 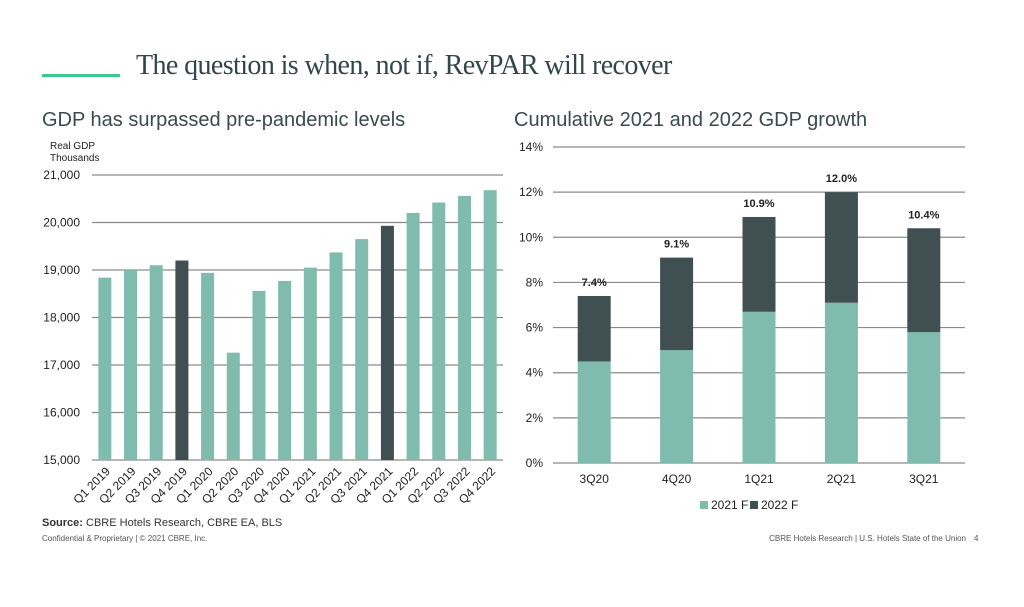 What do you see at coordinates (362, 349) in the screenshot?
I see `bar-q3-2021` at bounding box center [362, 349].